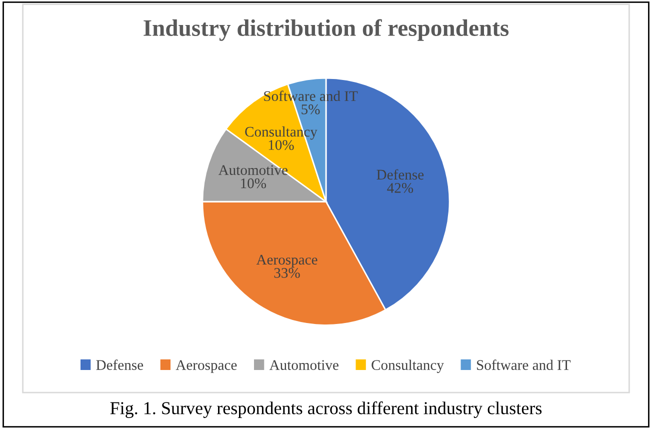  I want to click on legend-label: Software and IT, so click(524, 365).